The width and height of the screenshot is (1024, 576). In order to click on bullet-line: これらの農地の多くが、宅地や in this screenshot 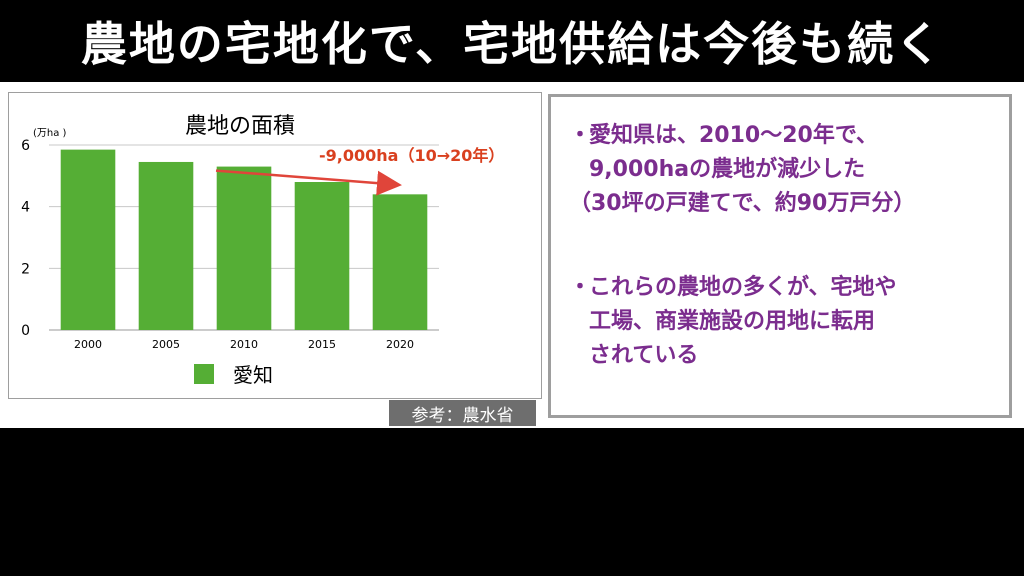, I will do `click(743, 287)`.